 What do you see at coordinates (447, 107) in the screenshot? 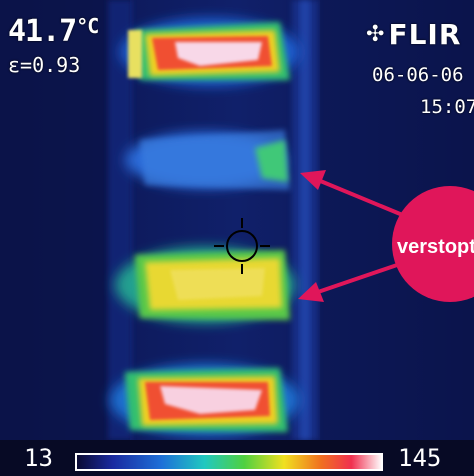
I see `capture-time: 15:07` at bounding box center [447, 107].